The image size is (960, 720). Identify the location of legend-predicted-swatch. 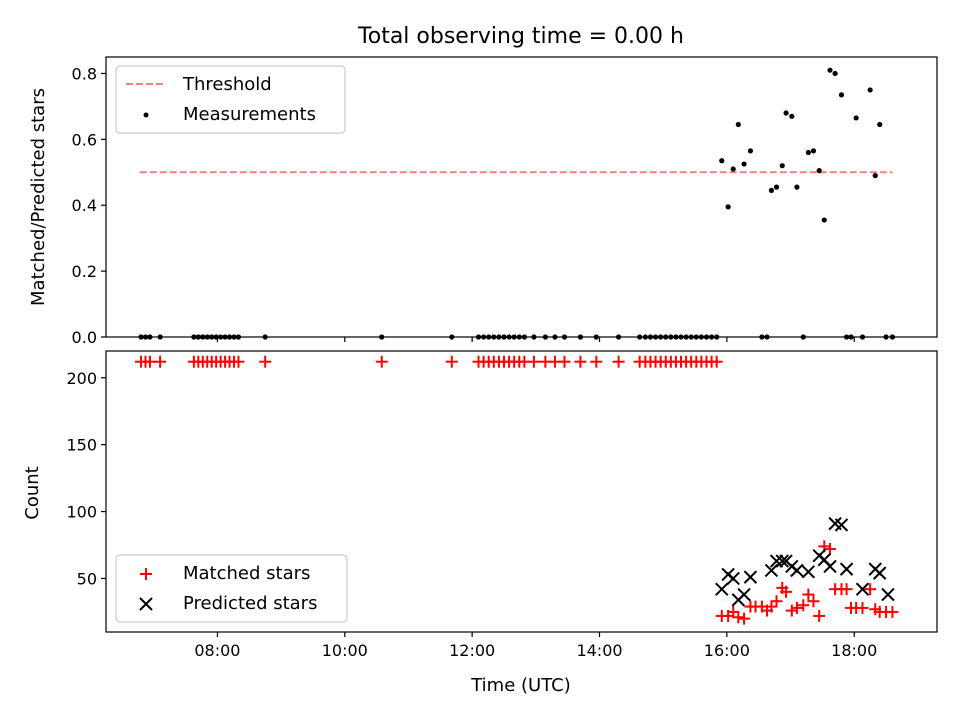
(146, 604).